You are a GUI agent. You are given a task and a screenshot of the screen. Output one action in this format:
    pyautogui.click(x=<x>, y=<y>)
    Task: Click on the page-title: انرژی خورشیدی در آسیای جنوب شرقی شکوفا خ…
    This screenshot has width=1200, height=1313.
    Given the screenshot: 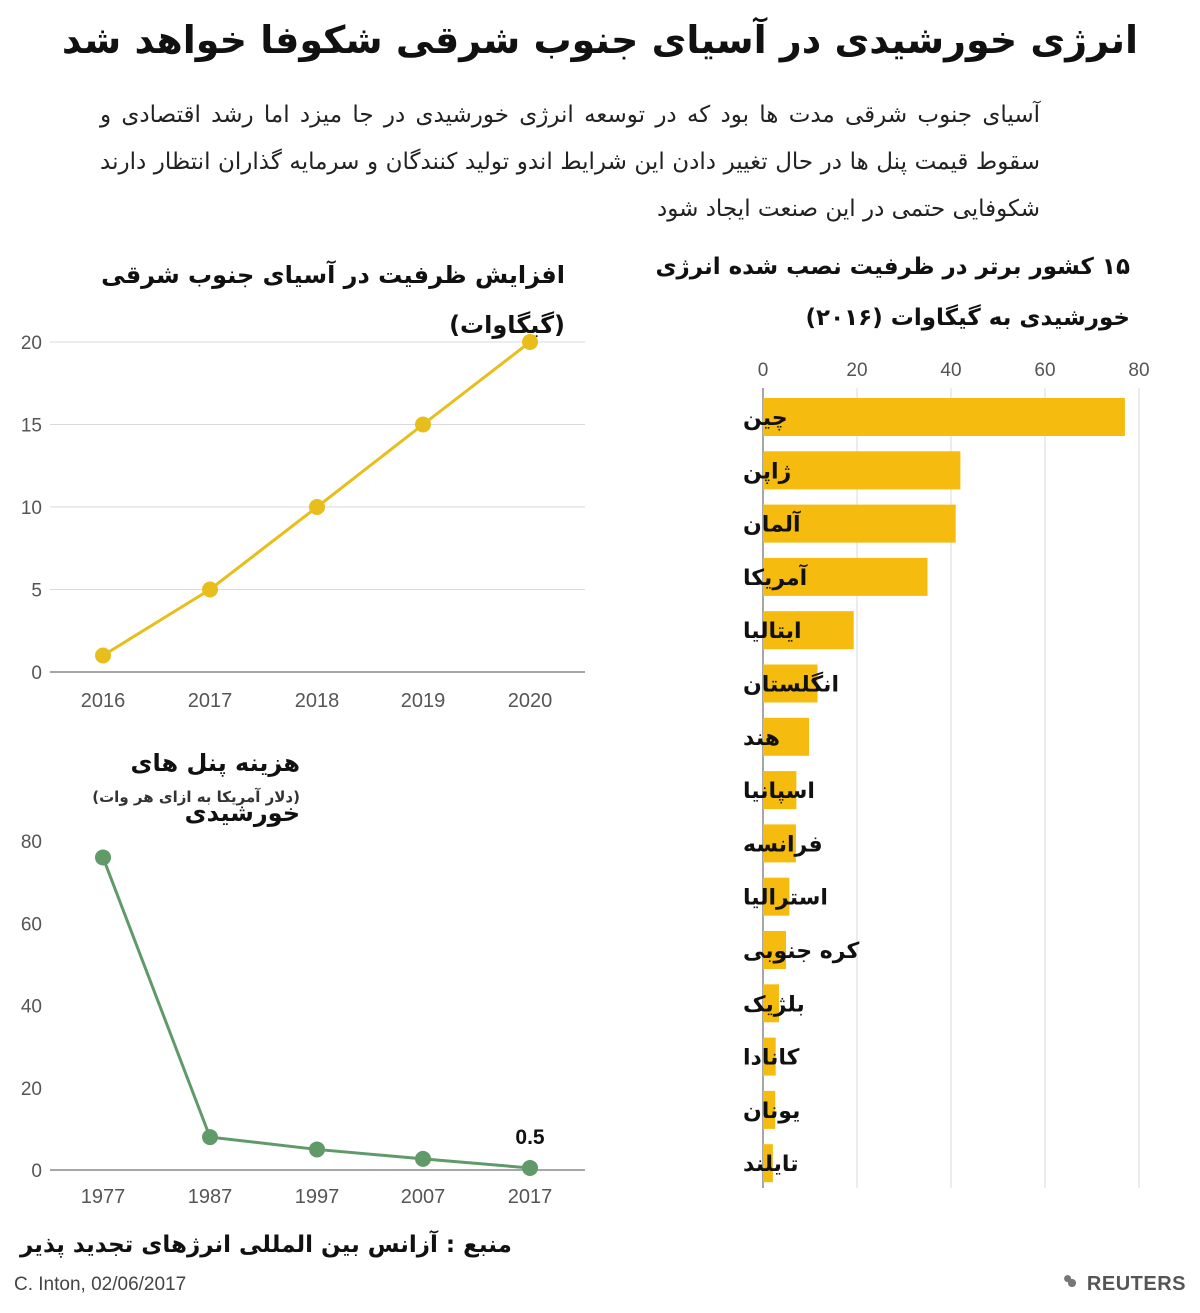 What is the action you would take?
    pyautogui.click(x=600, y=40)
    